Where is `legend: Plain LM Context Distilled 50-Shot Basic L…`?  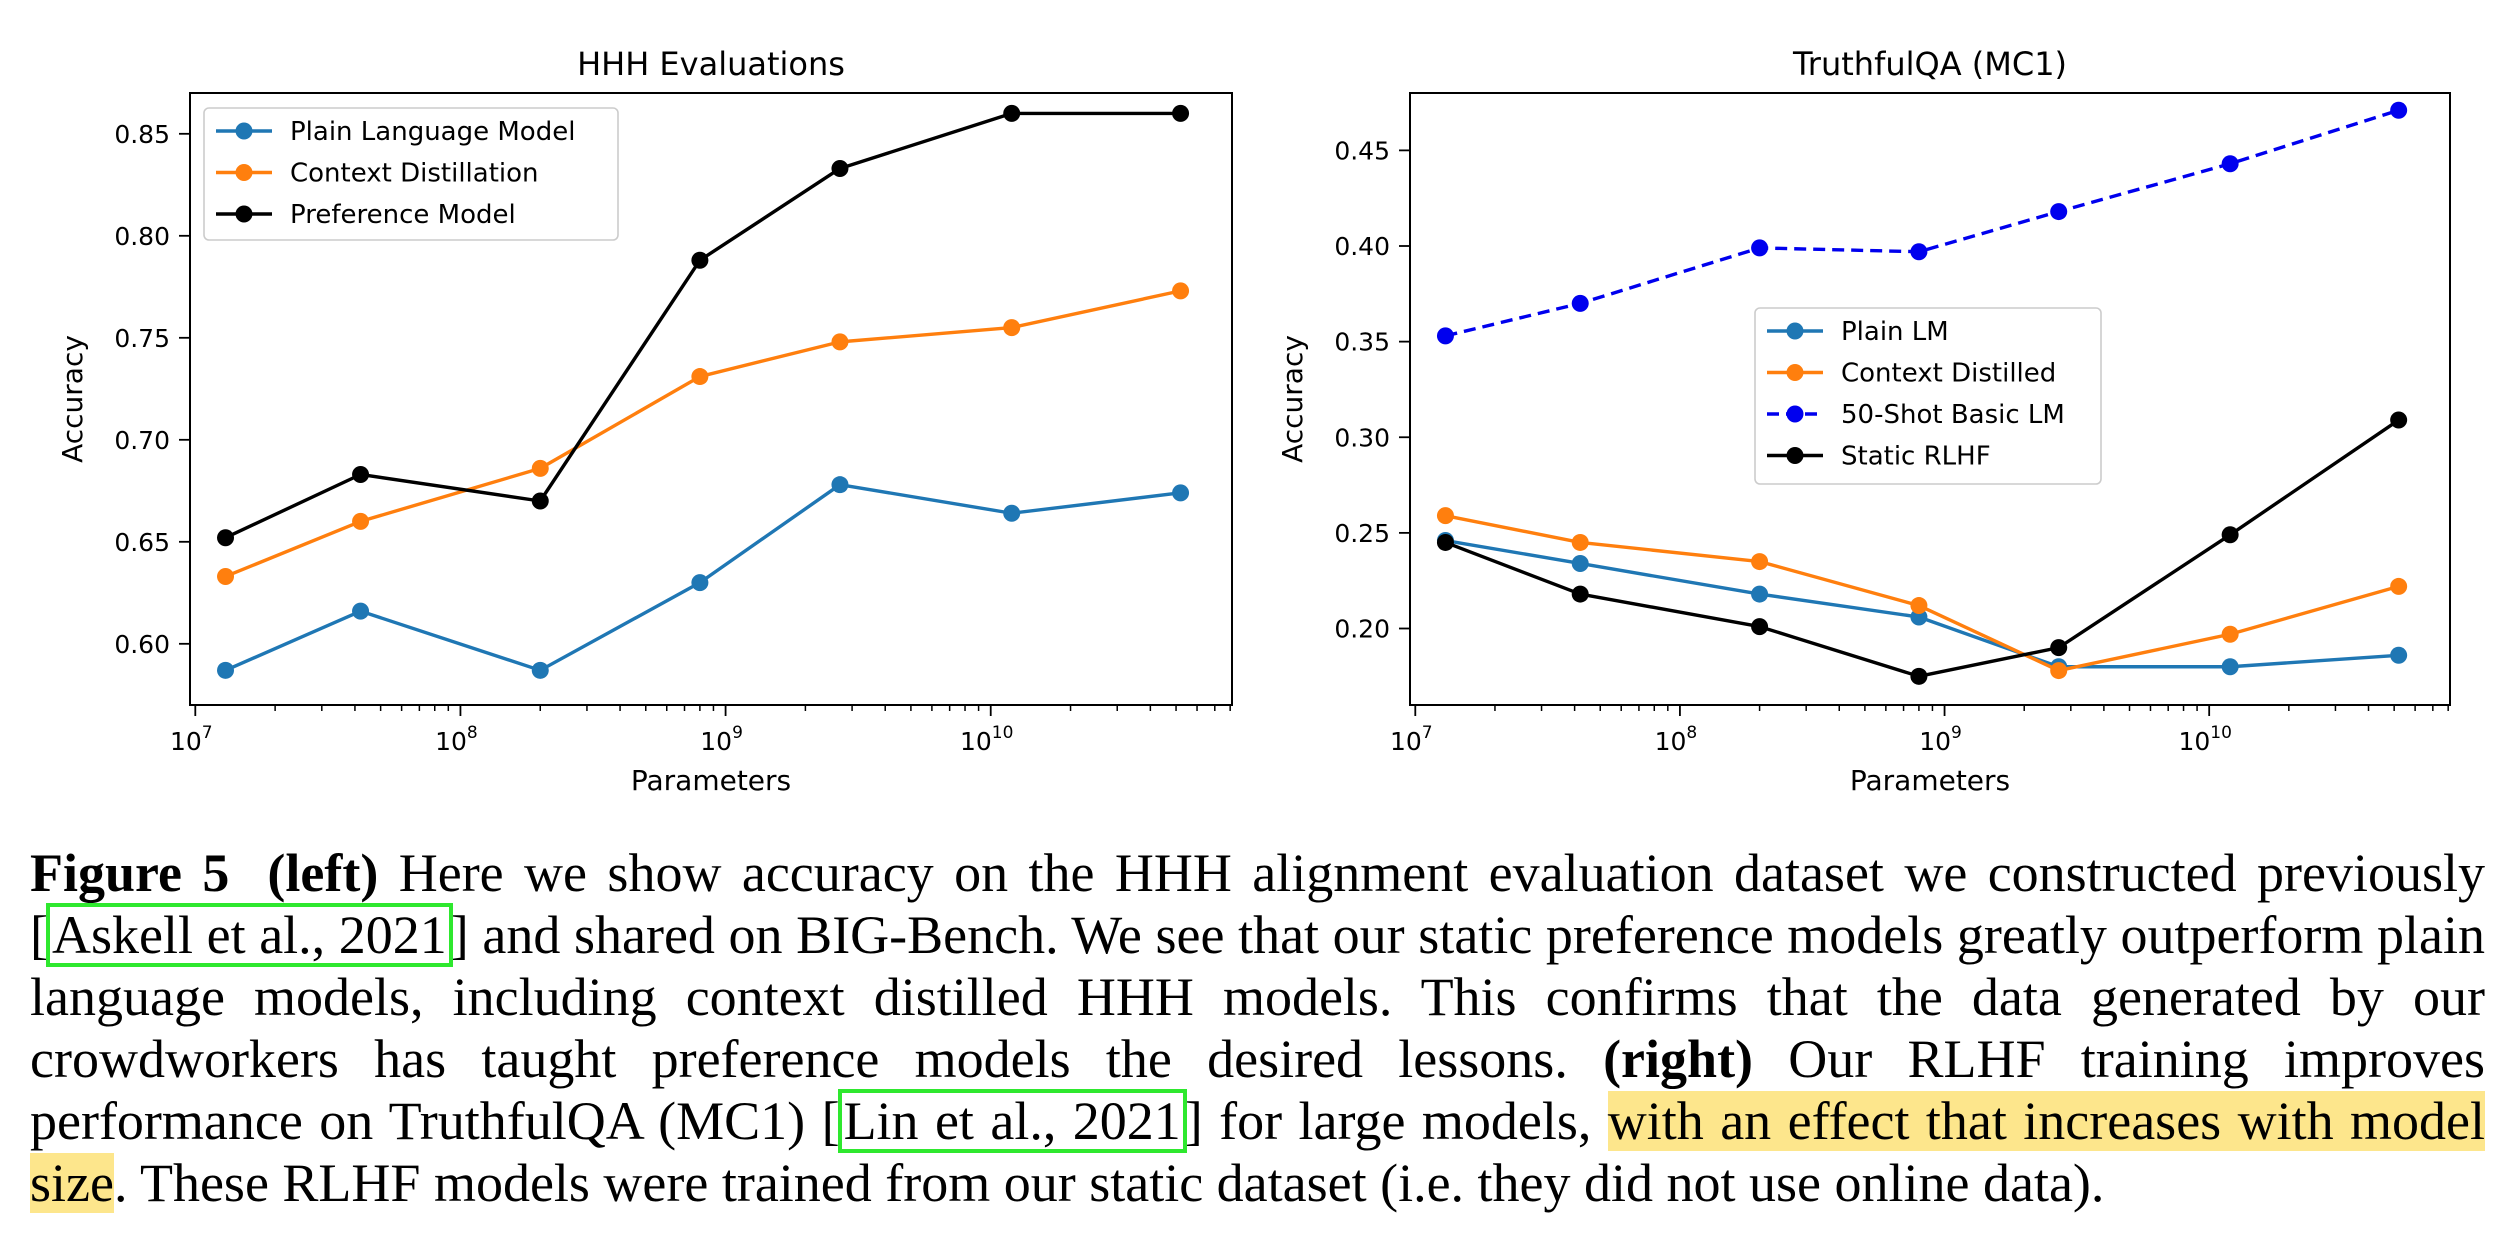
legend: Plain LM Context Distilled 50-Shot Basic L… is located at coordinates (1928, 396).